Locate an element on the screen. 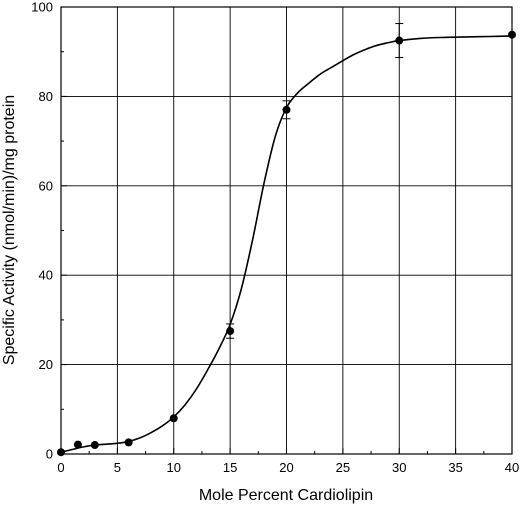 Image resolution: width=520 pixels, height=506 pixels. x-tick-label: 25 is located at coordinates (343, 467).